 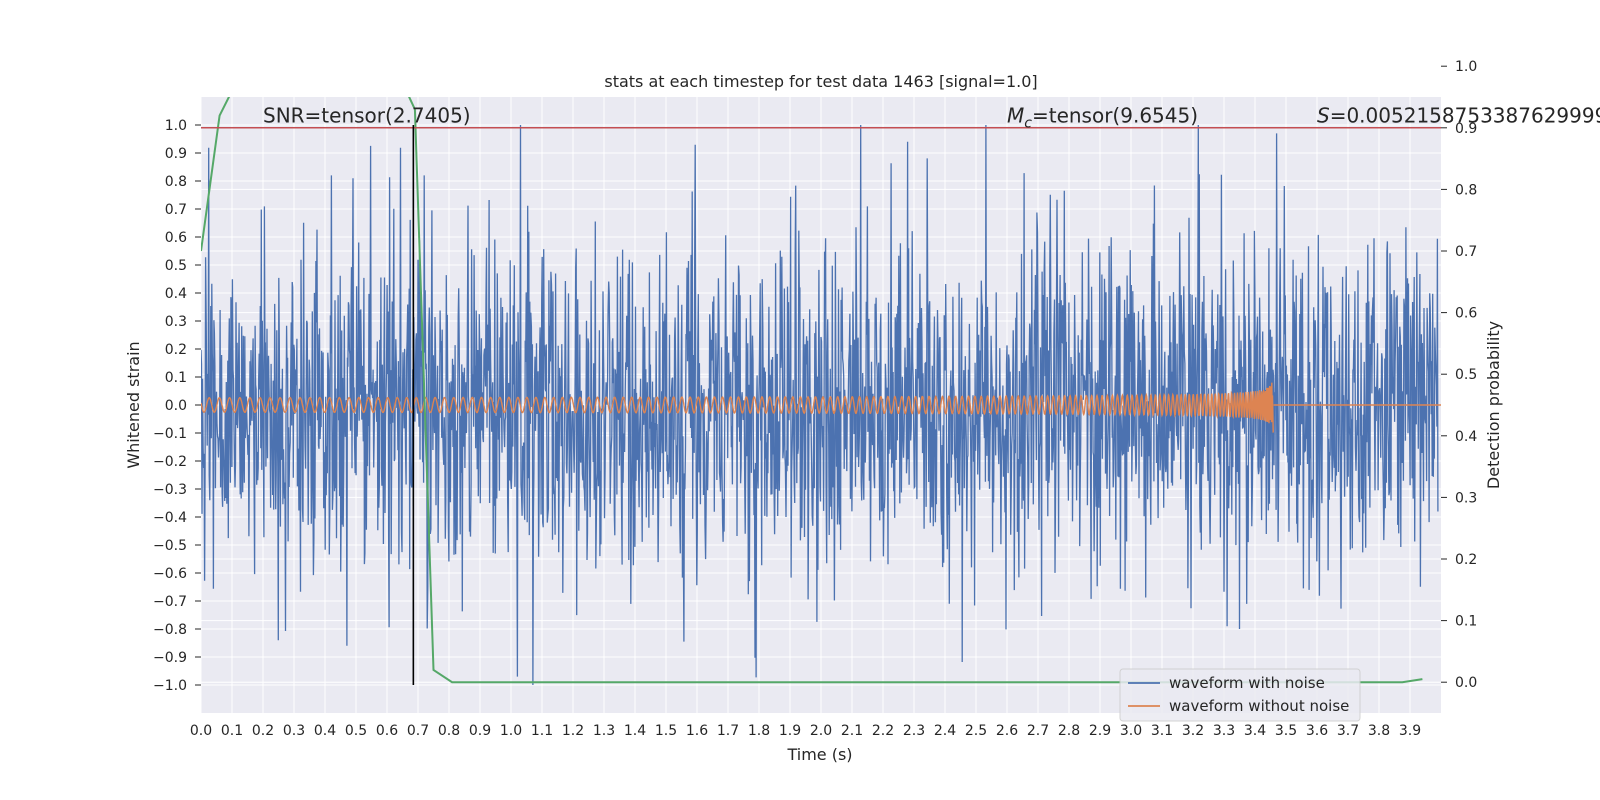 I want to click on x-tick-label: 0.5, so click(x=356, y=731).